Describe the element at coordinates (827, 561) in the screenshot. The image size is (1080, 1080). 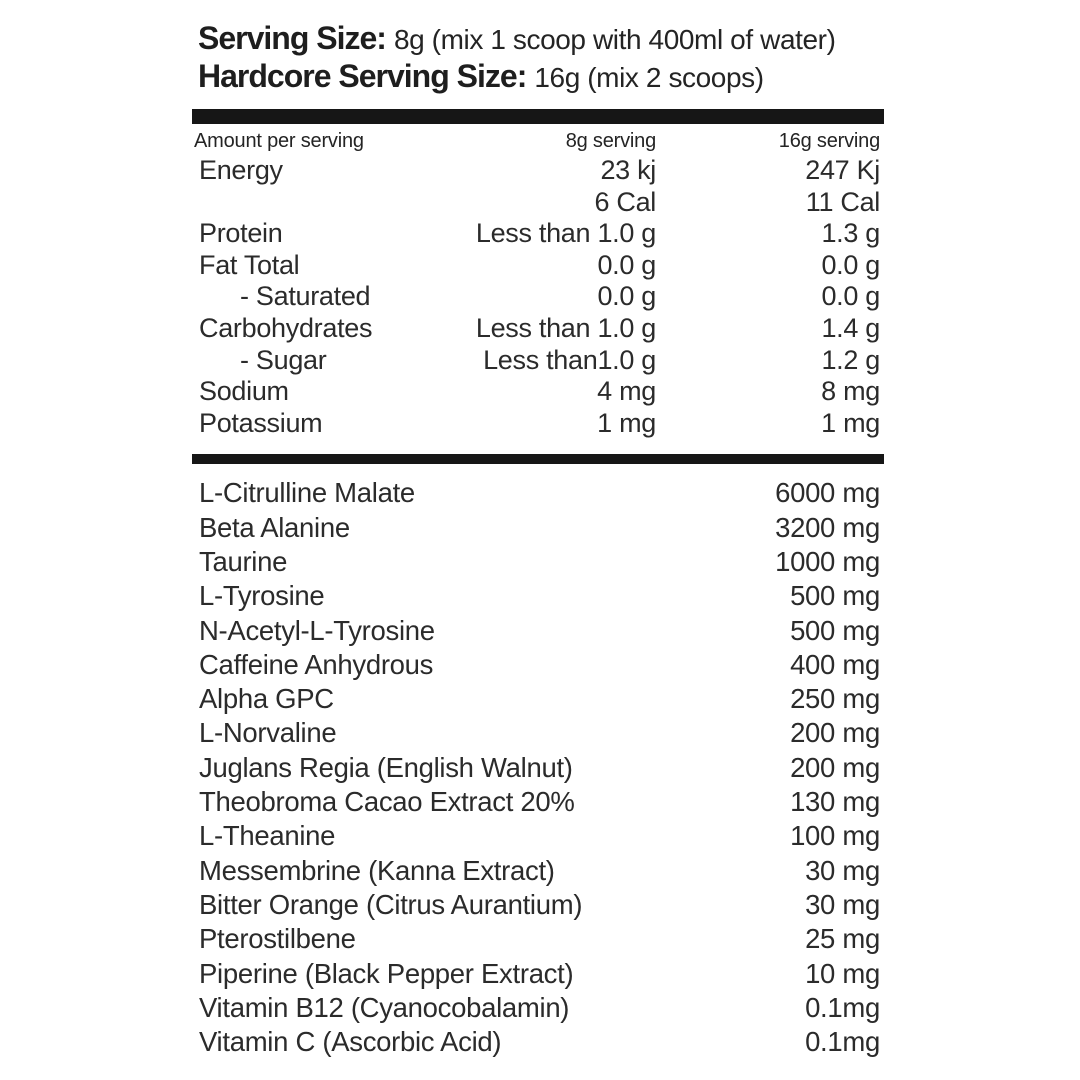
I see `ingredient-amount: 1000 mg` at that location.